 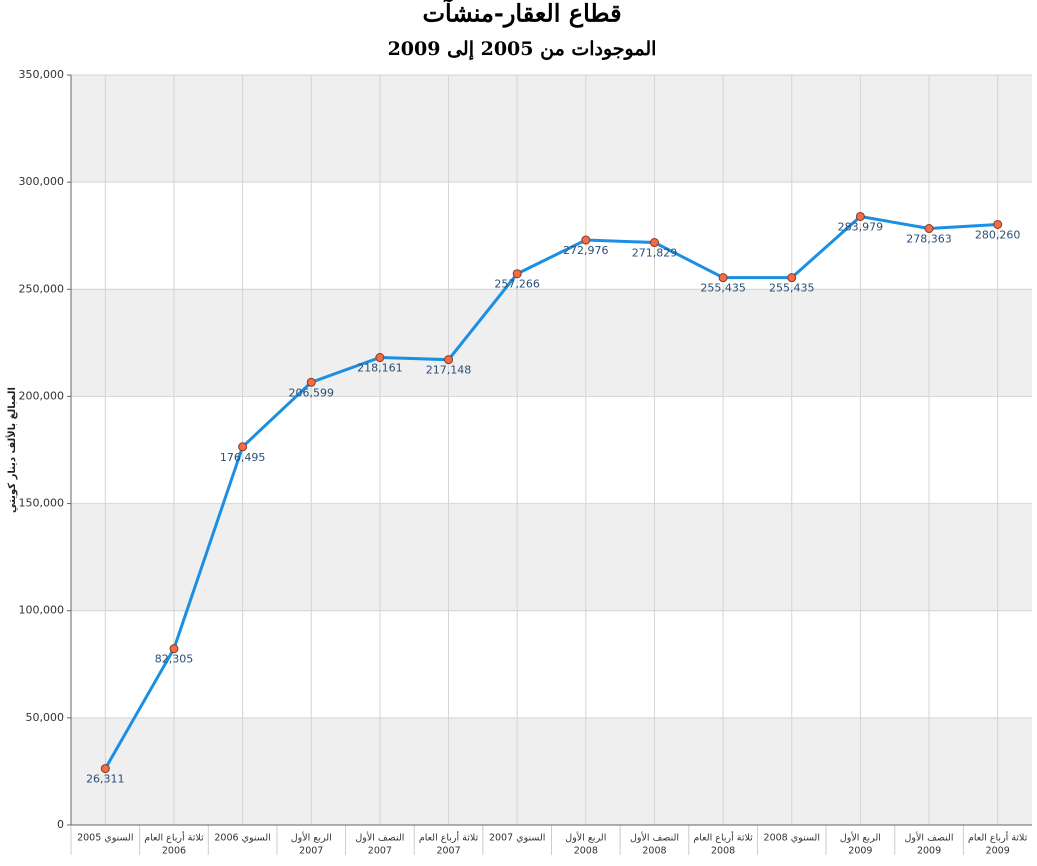 What do you see at coordinates (861, 226) in the screenshot?
I see `value-label: 283,979` at bounding box center [861, 226].